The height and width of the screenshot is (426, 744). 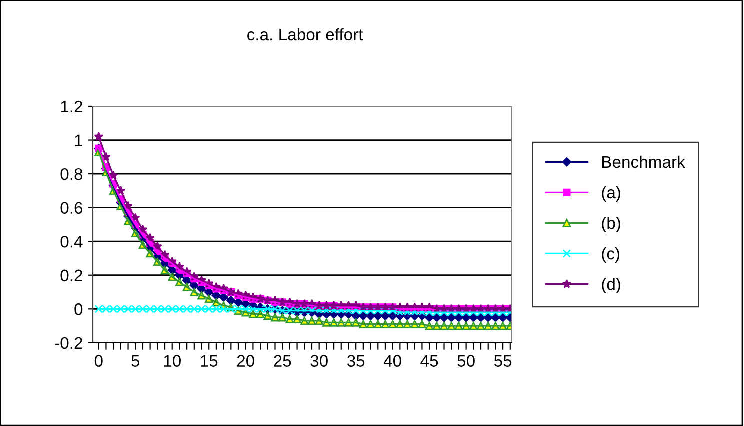 What do you see at coordinates (611, 286) in the screenshot?
I see `legend-label: (d)` at bounding box center [611, 286].